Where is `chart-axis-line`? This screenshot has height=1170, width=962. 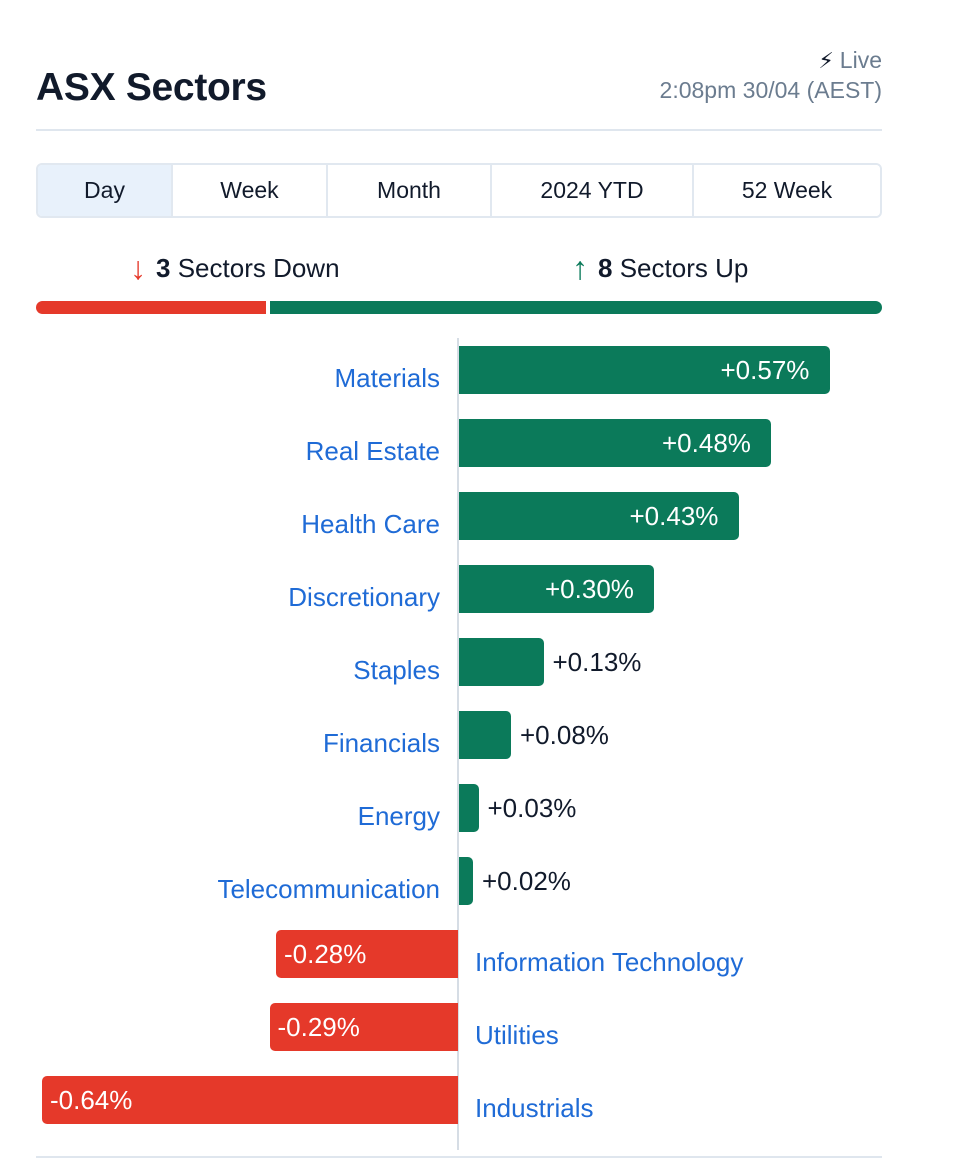
chart-axis-line is located at coordinates (458, 744).